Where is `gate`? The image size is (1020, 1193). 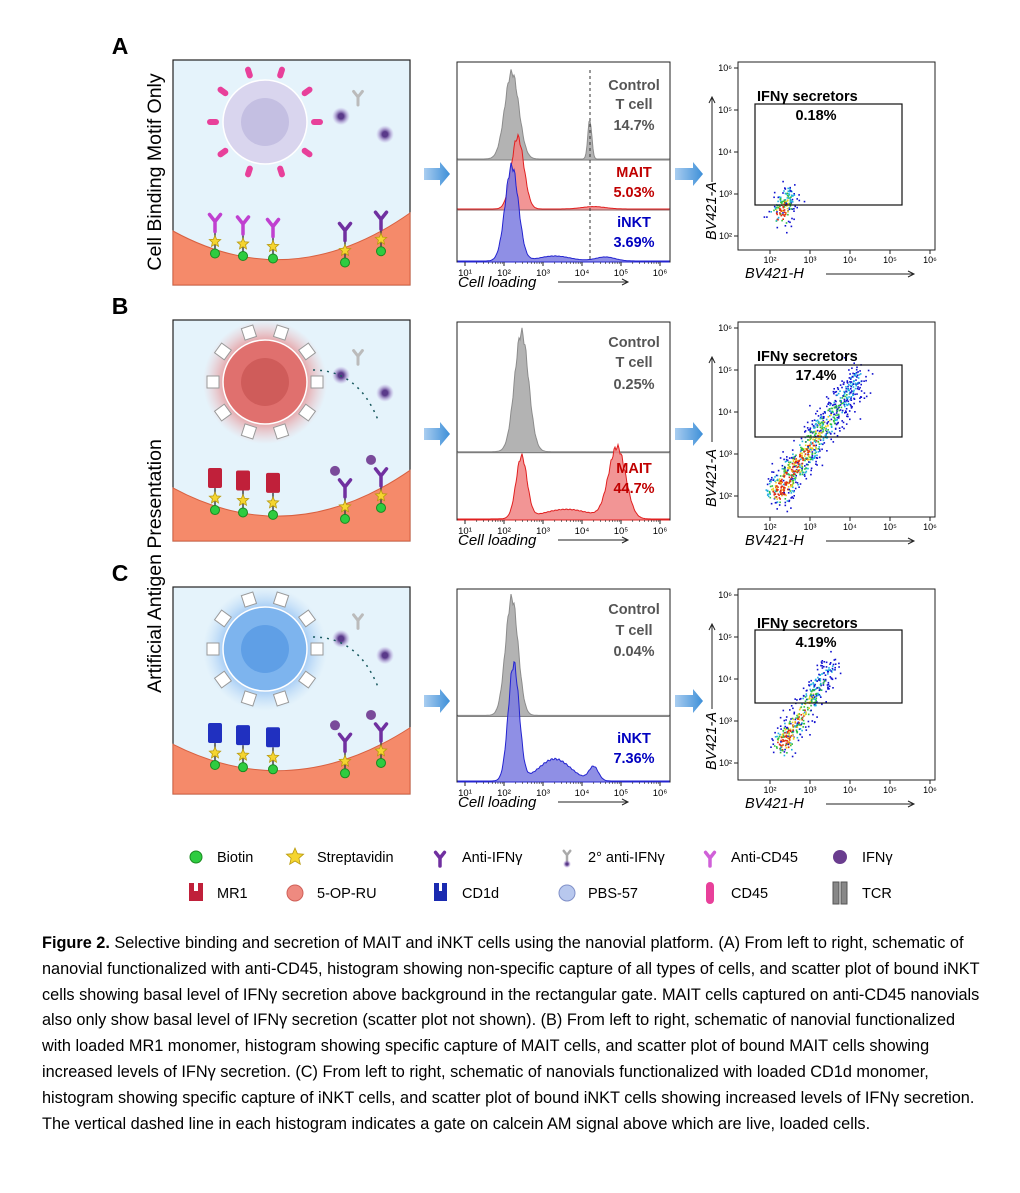
gate is located at coordinates (828, 666).